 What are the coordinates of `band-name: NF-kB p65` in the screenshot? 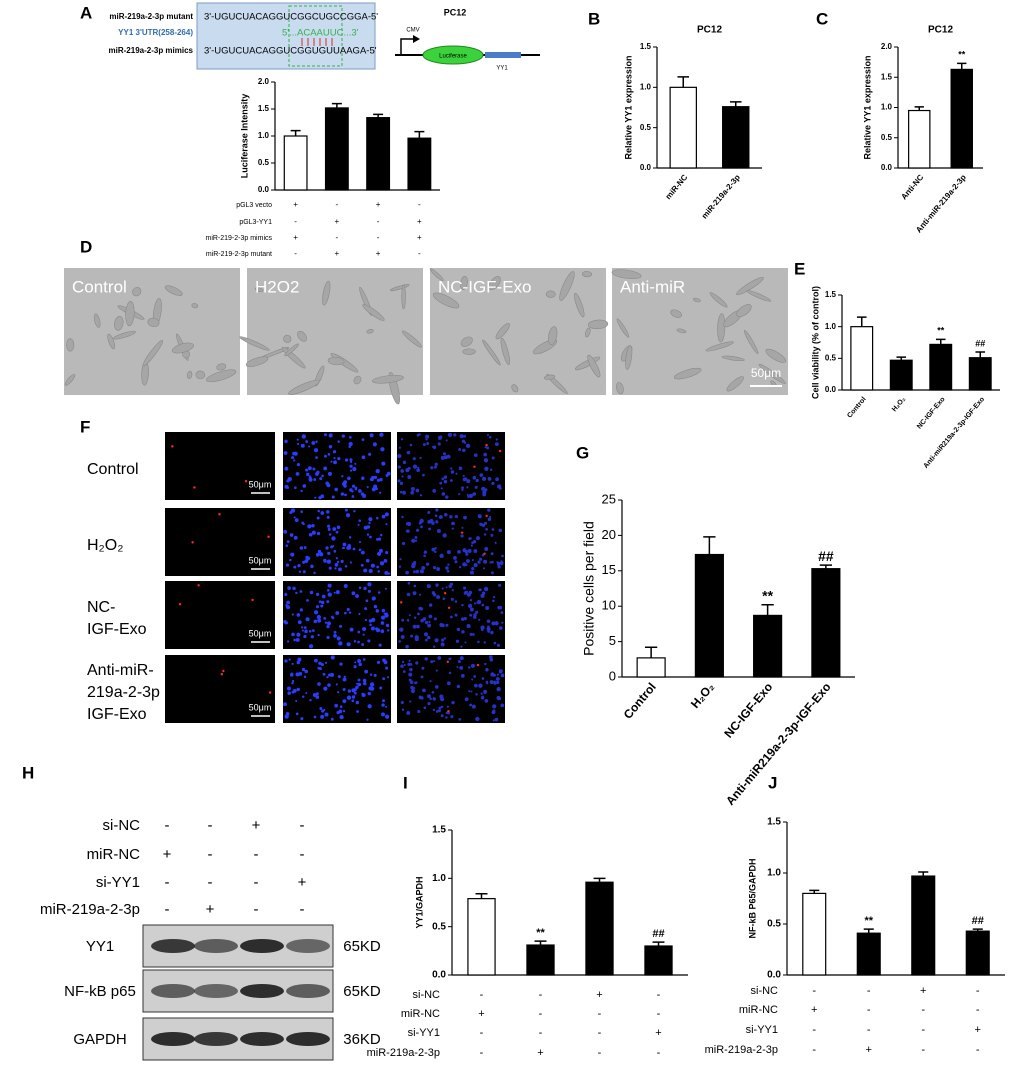 It's located at (100, 991).